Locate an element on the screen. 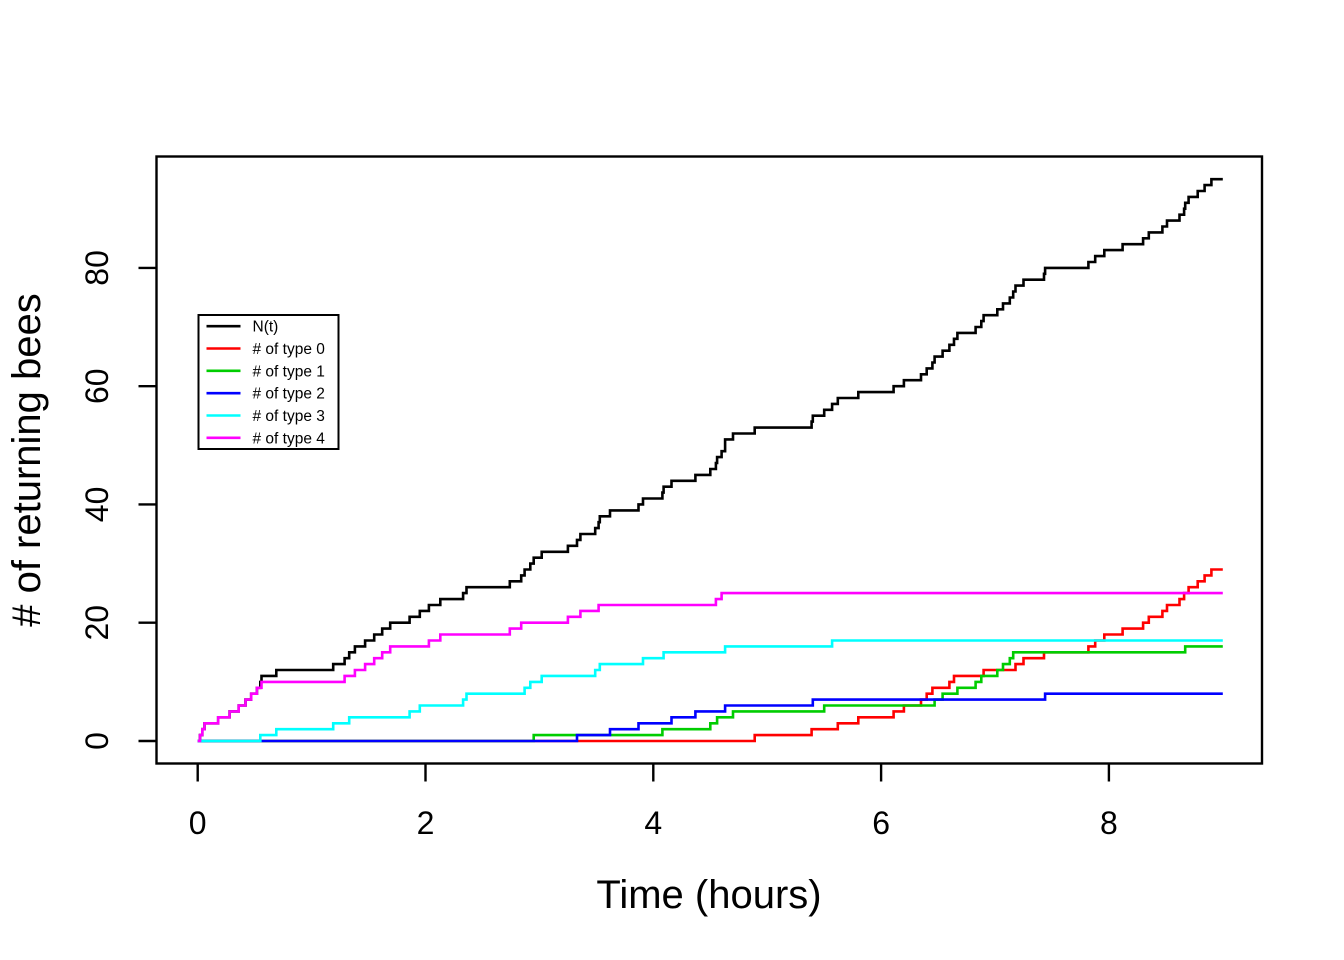  legend-label: # of type 2 is located at coordinates (289, 394).